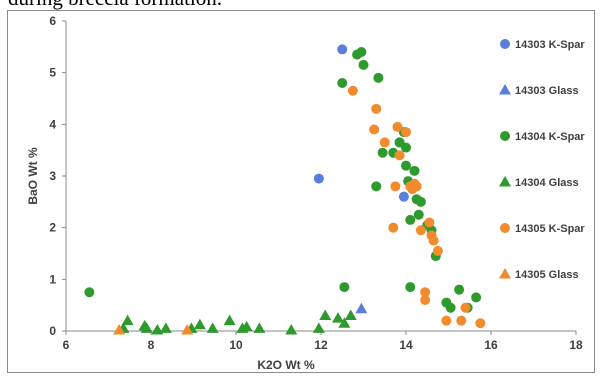 This screenshot has height=377, width=604. I want to click on y-tick-label: 6, so click(52, 21).